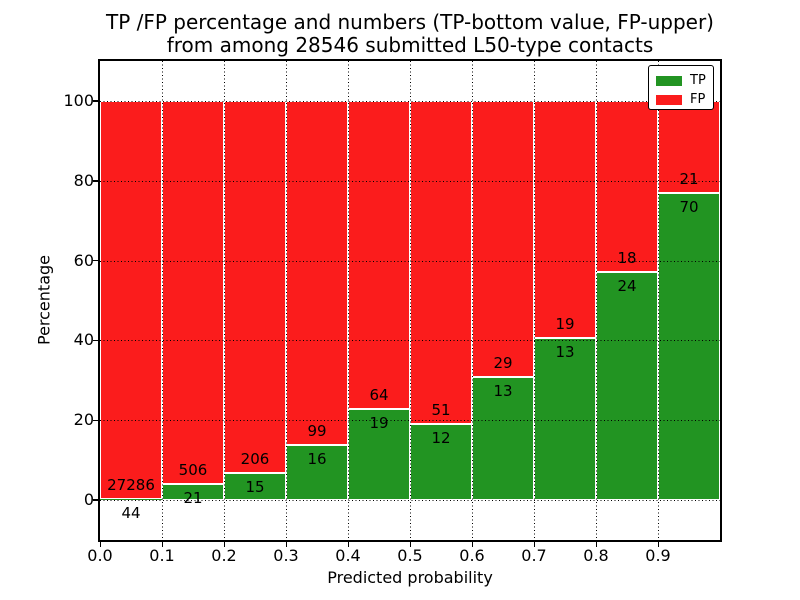 This screenshot has height=600, width=800. Describe the element at coordinates (83, 180) in the screenshot. I see `y-tick-label: 80` at that location.